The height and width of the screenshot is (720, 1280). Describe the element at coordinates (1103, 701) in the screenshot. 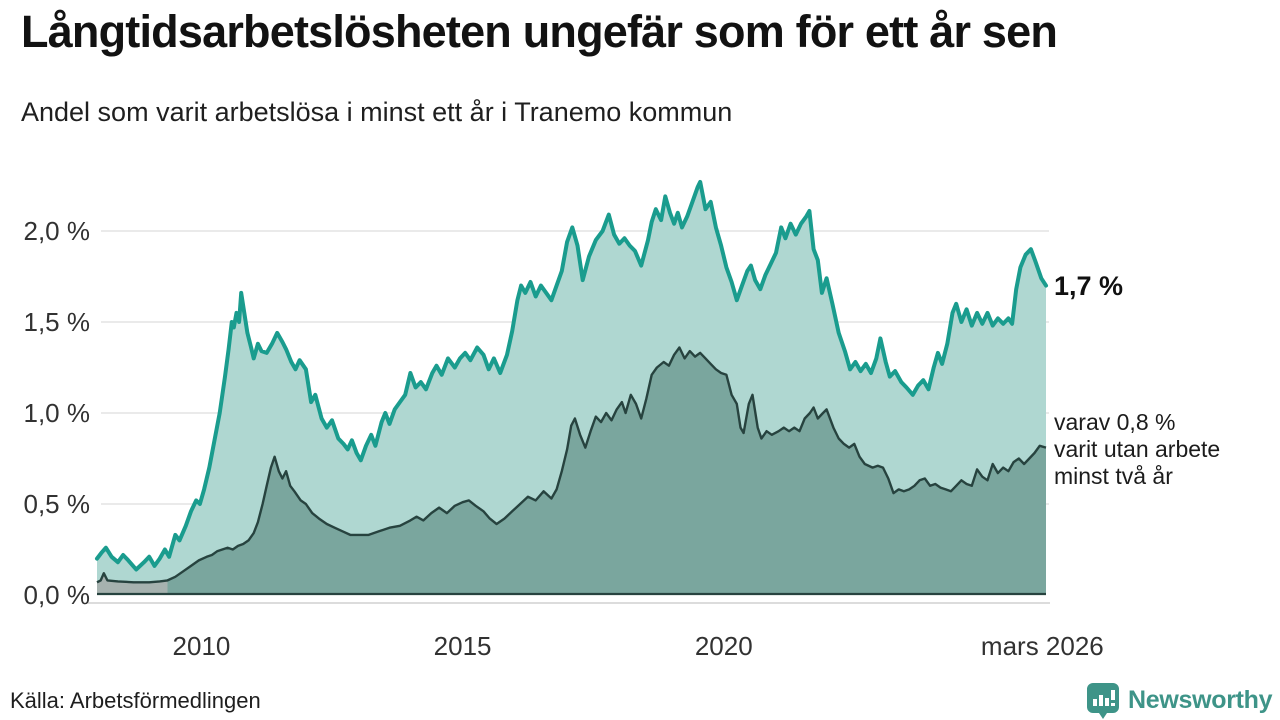

I see `newsworthy-logo-icon` at that location.